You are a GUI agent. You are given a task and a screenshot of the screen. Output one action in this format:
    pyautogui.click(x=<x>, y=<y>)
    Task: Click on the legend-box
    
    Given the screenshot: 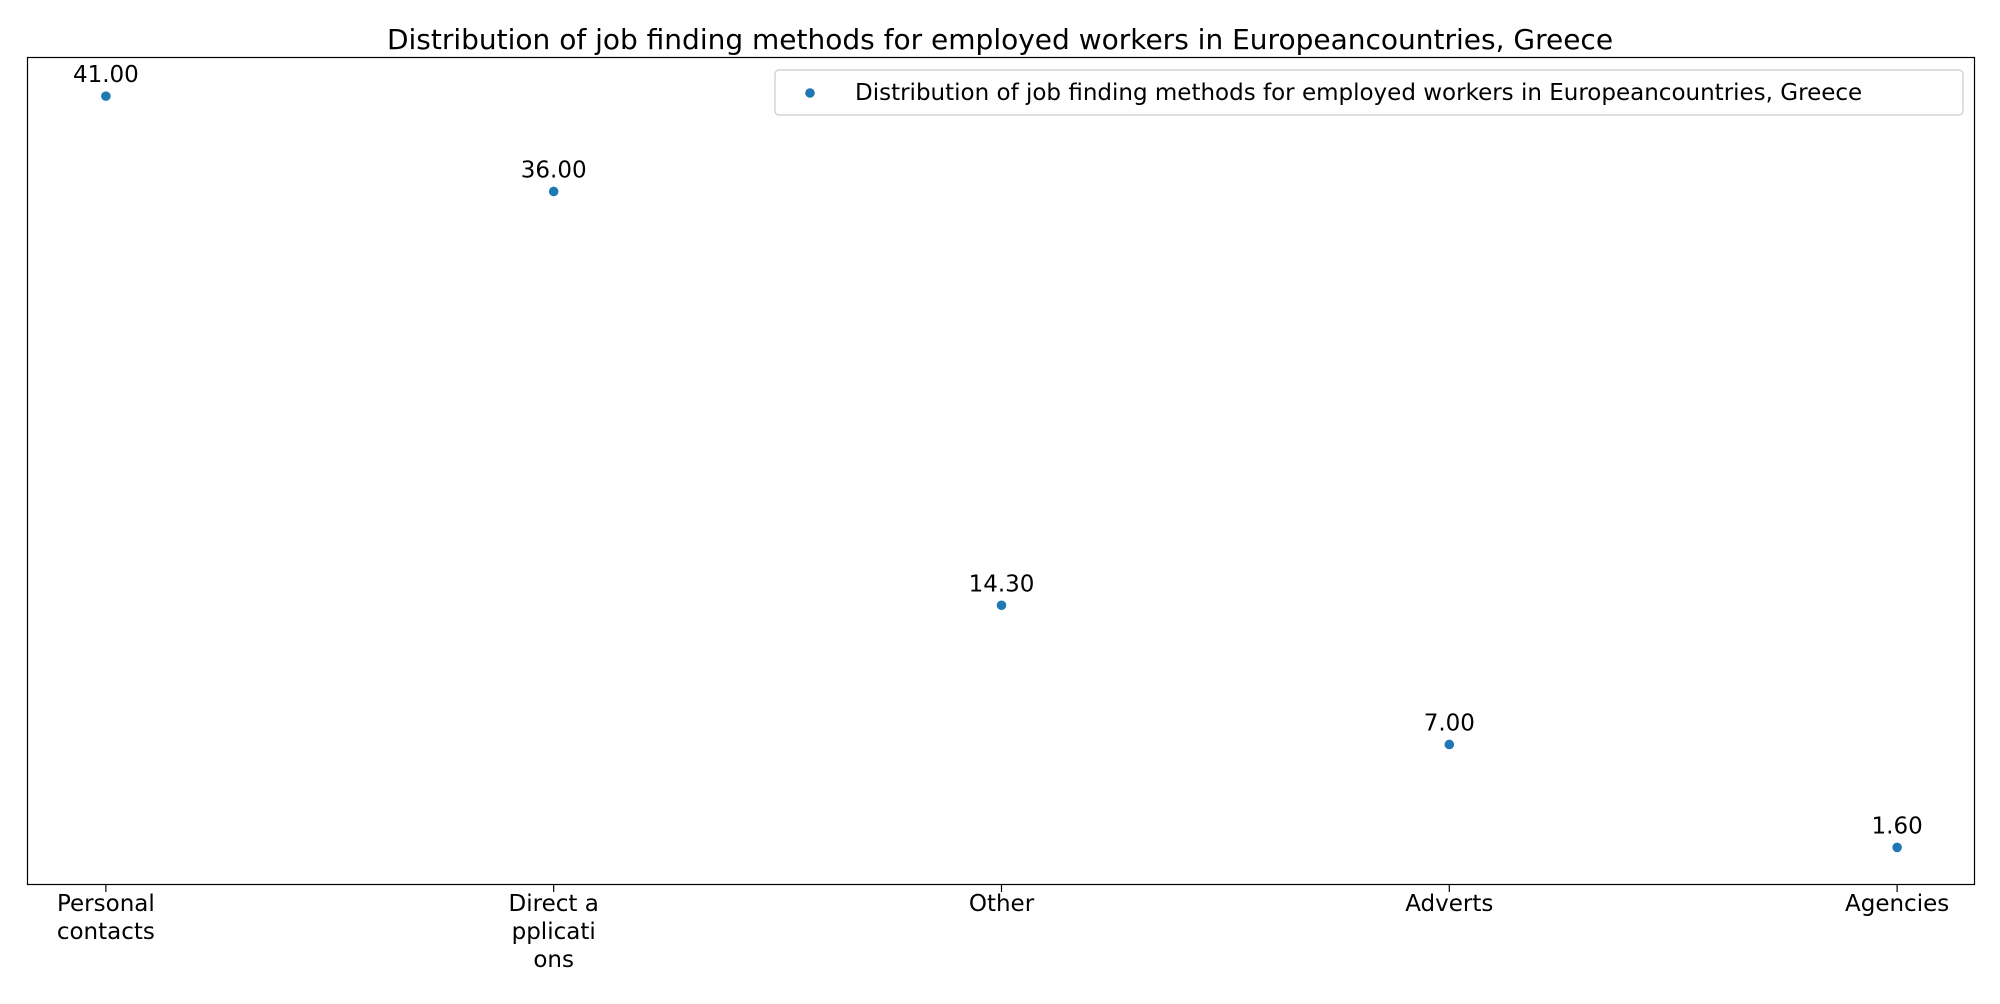 What is the action you would take?
    pyautogui.click(x=1369, y=92)
    